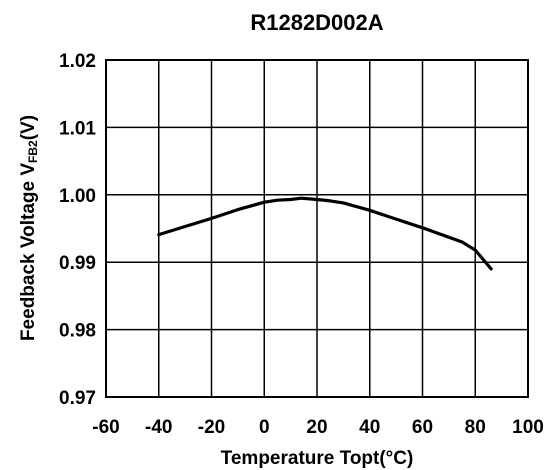 This screenshot has width=554, height=470. I want to click on x-tick-label: 100, so click(528, 427).